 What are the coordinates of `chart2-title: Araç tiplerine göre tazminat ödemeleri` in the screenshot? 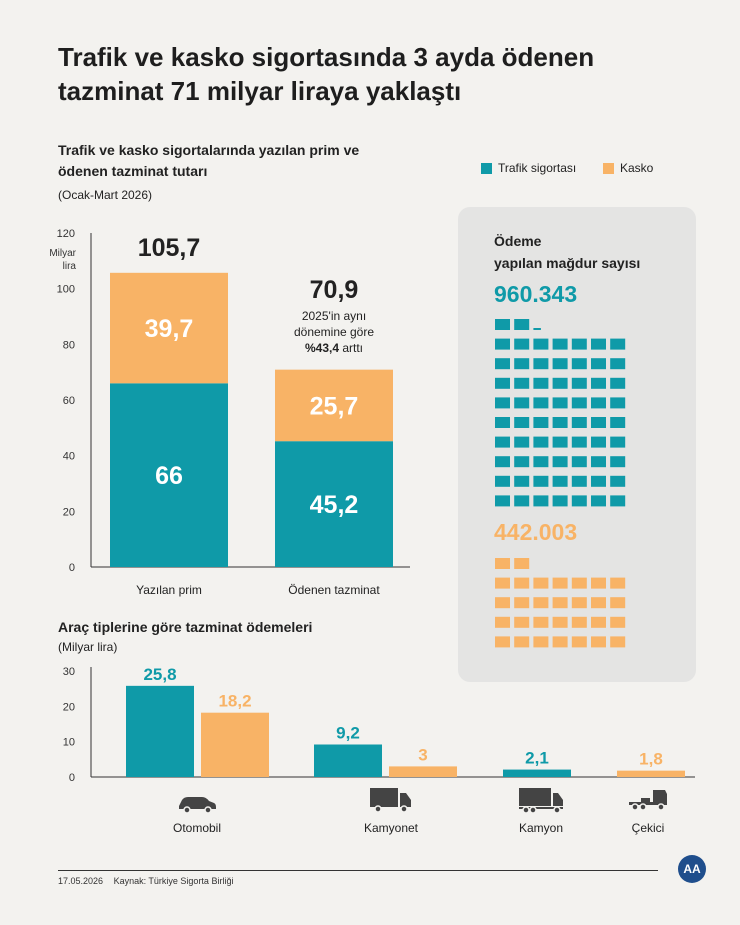 It's located at (185, 627).